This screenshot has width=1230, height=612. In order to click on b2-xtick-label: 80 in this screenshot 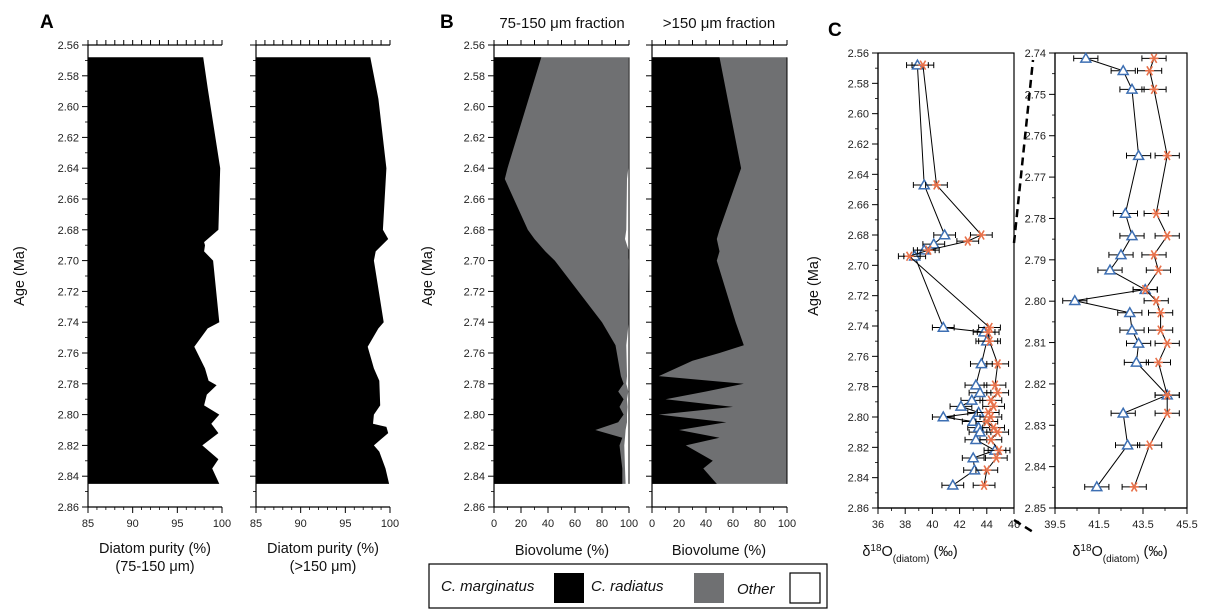, I will do `click(760, 524)`.